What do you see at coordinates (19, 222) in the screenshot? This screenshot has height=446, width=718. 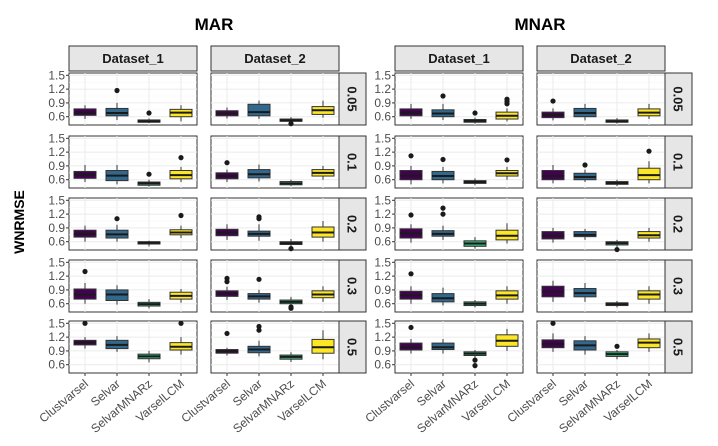 I see `y-axis-title: WNRMSE` at bounding box center [19, 222].